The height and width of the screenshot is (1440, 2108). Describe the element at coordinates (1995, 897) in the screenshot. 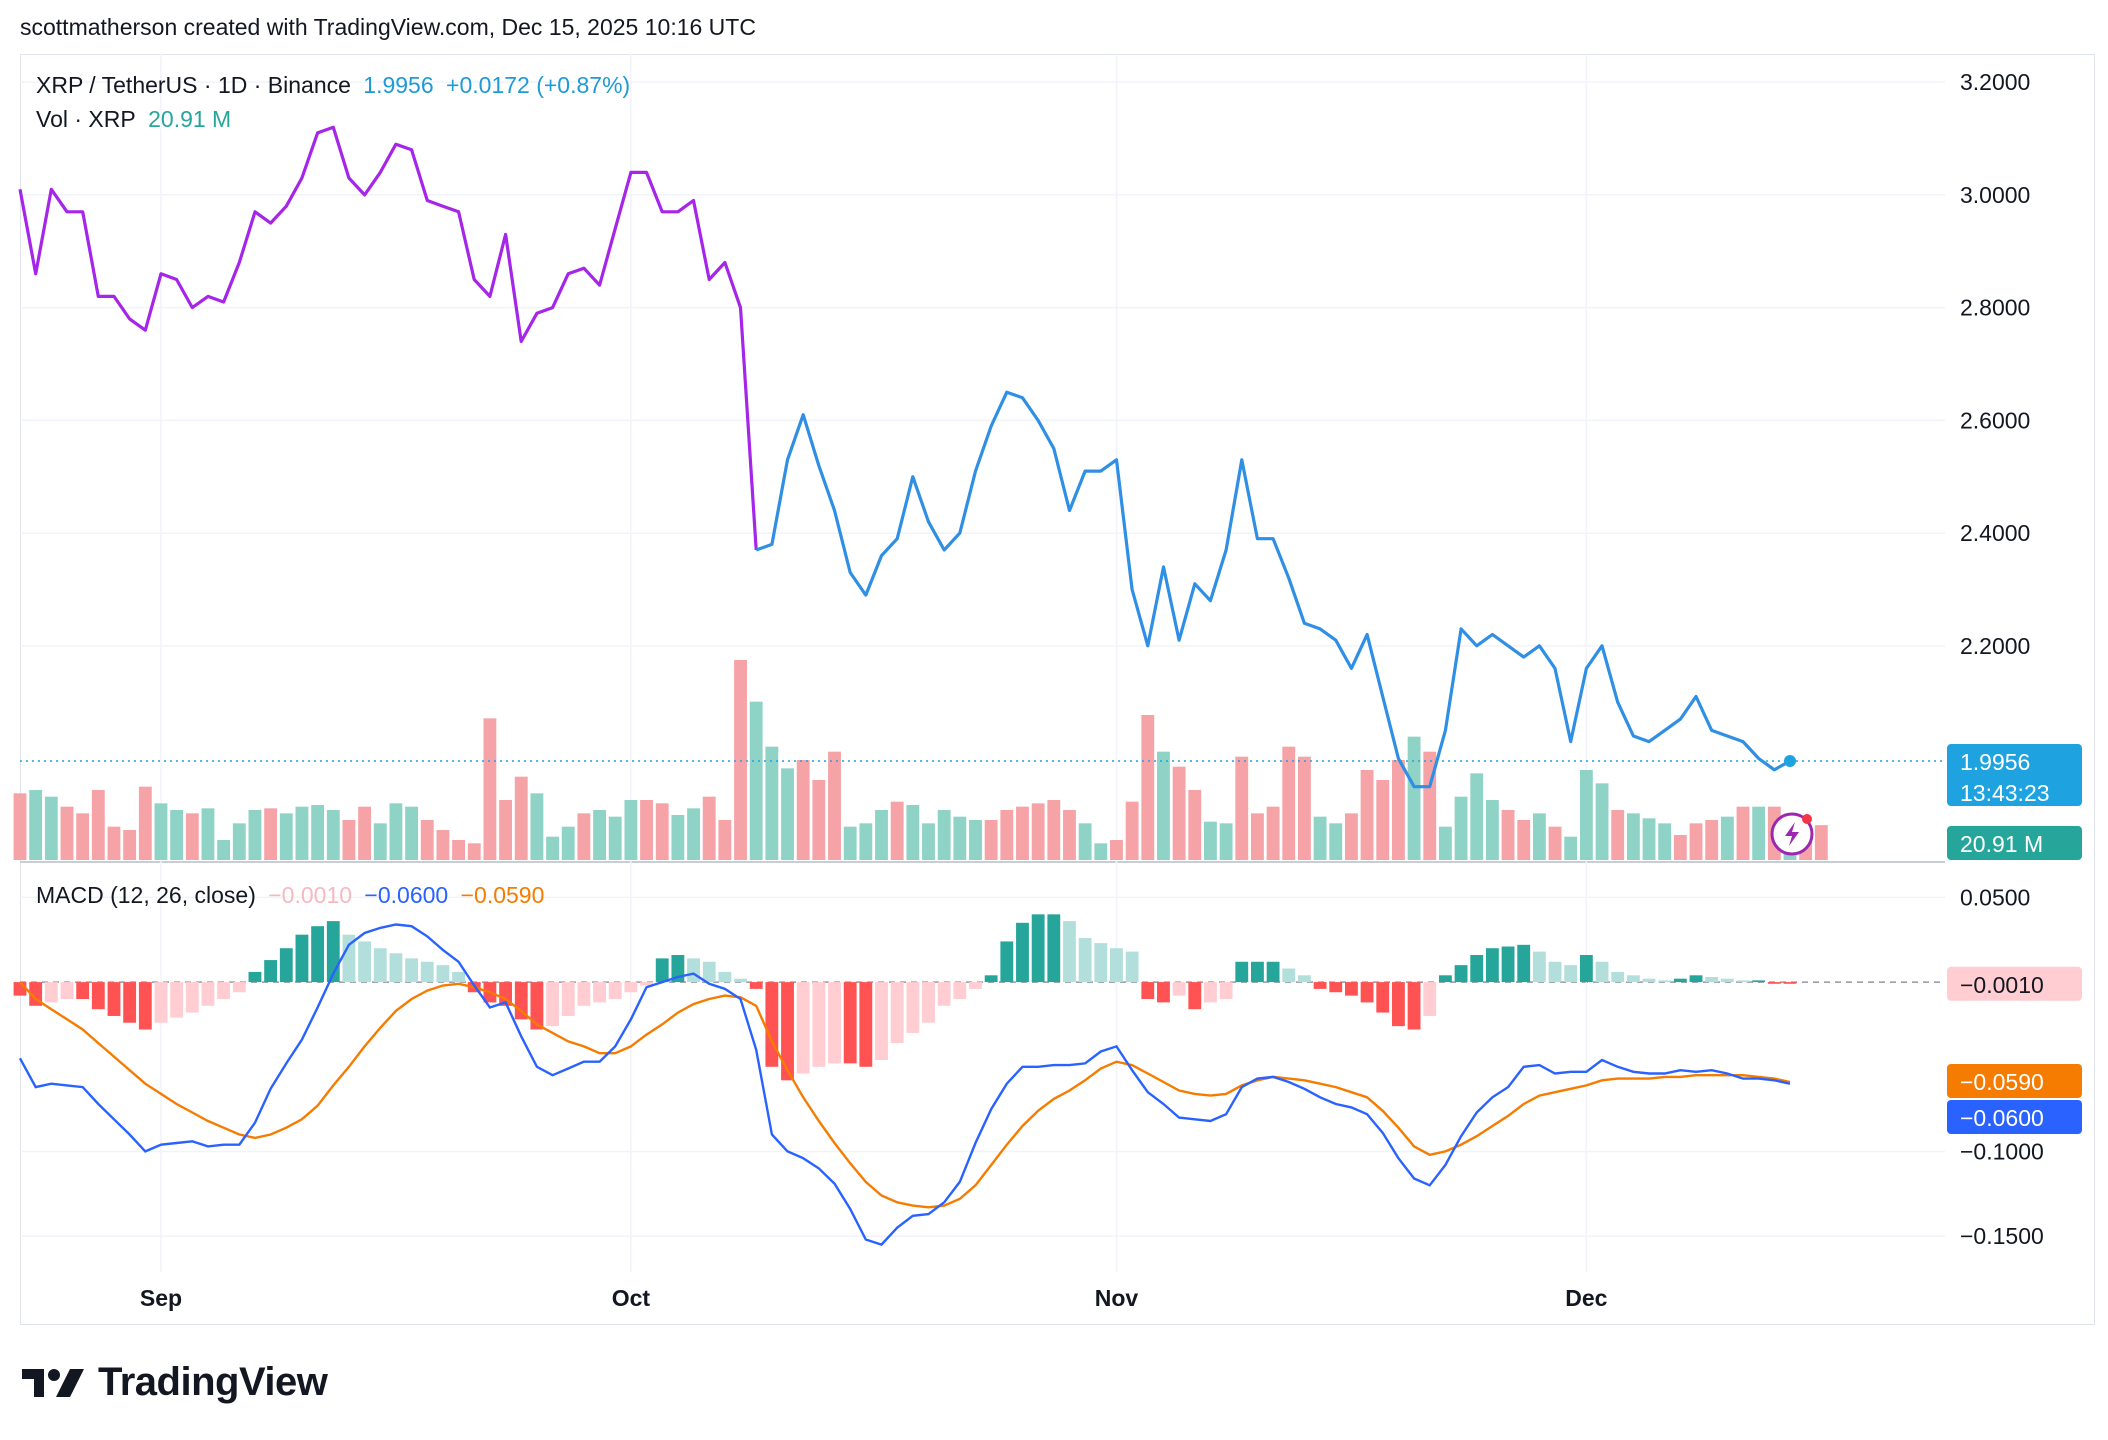

I see `macd-tick-label: 0.0500` at that location.